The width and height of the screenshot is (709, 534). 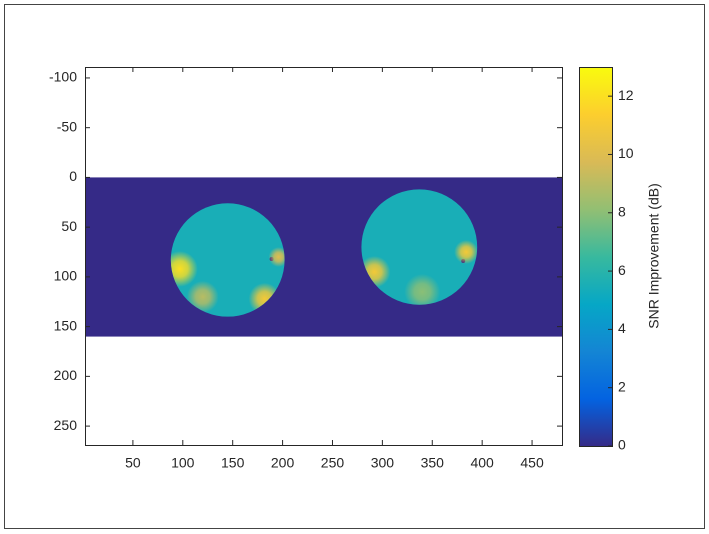 I want to click on x-tick-label: 200, so click(x=283, y=463).